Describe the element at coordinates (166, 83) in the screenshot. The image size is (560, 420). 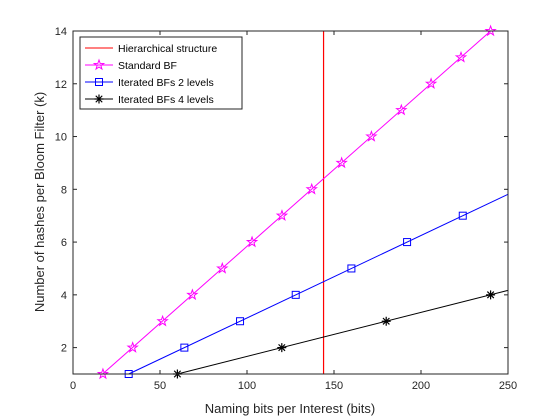
I see `legend-label-iterated-bfs-2-levels: Iterated BFs 2 levels` at that location.